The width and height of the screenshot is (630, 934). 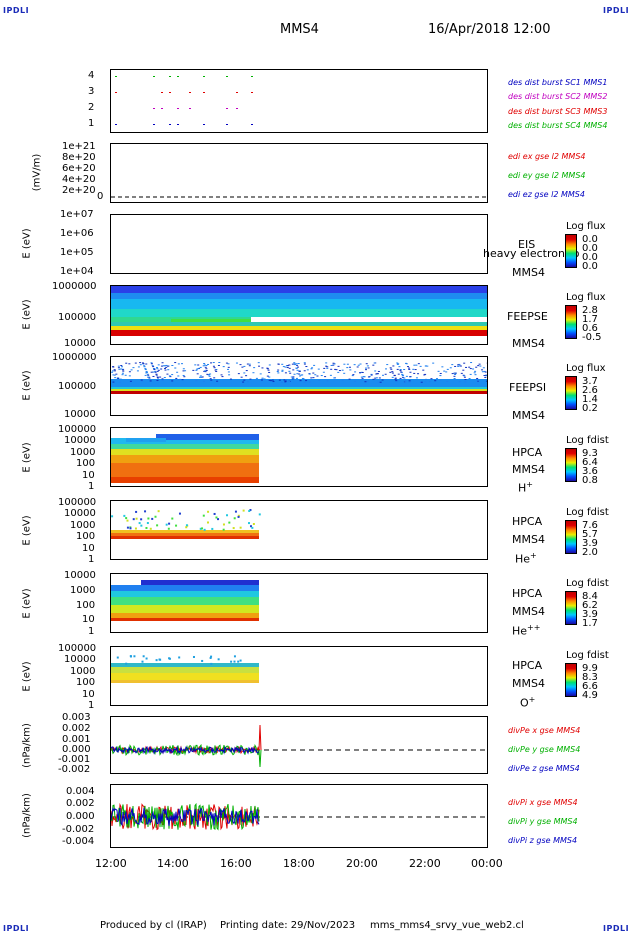 What do you see at coordinates (526, 630) in the screenshot?
I see `species-label: He++` at bounding box center [526, 630].